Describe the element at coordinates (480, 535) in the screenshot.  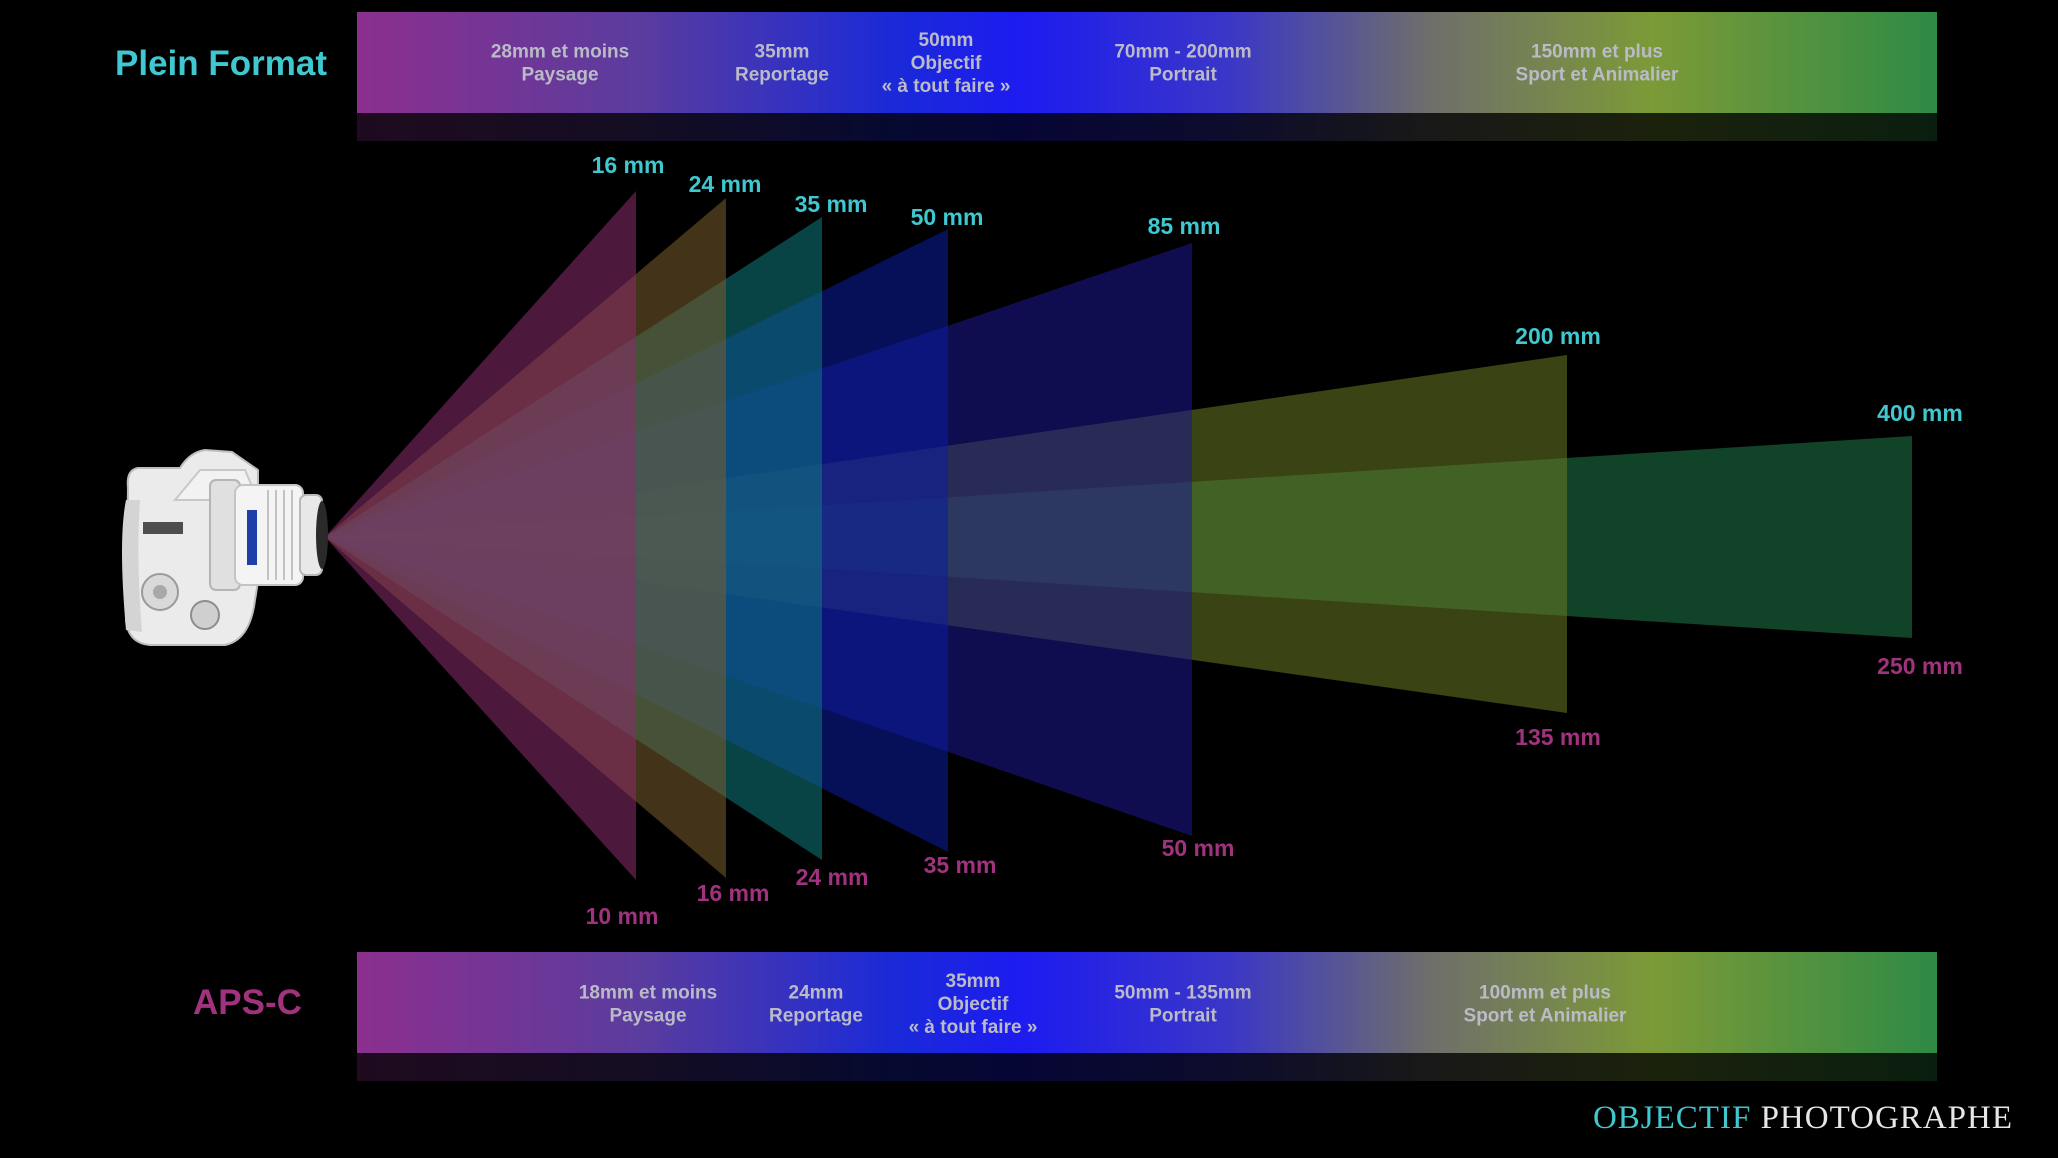
I see `fov-cone` at that location.